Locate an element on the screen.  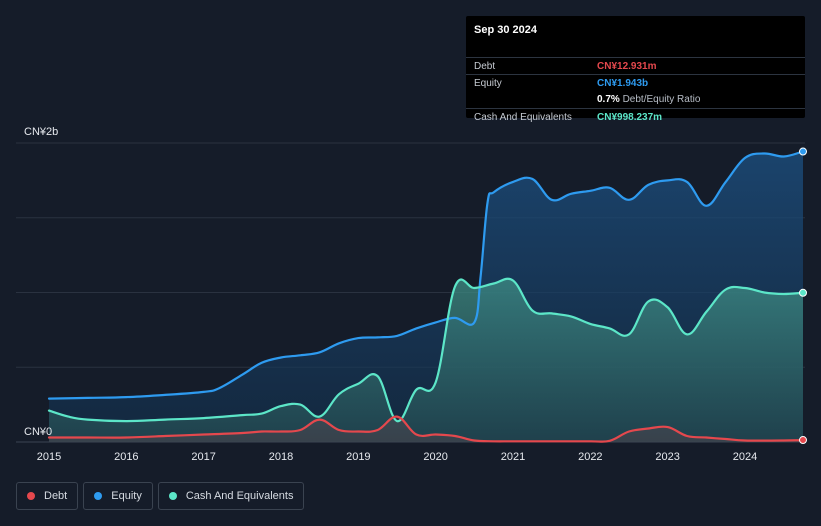
tooltip-row-cash: Cash And Equivalents CN¥998.237m is located at coordinates (635, 117).